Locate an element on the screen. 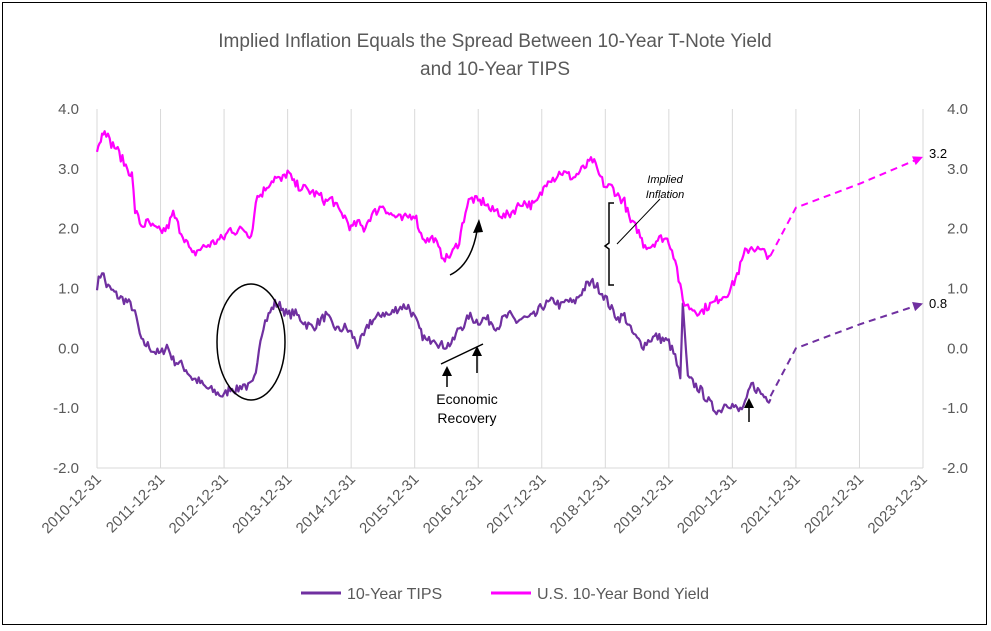  recovery-curve is located at coordinates (463, 253).